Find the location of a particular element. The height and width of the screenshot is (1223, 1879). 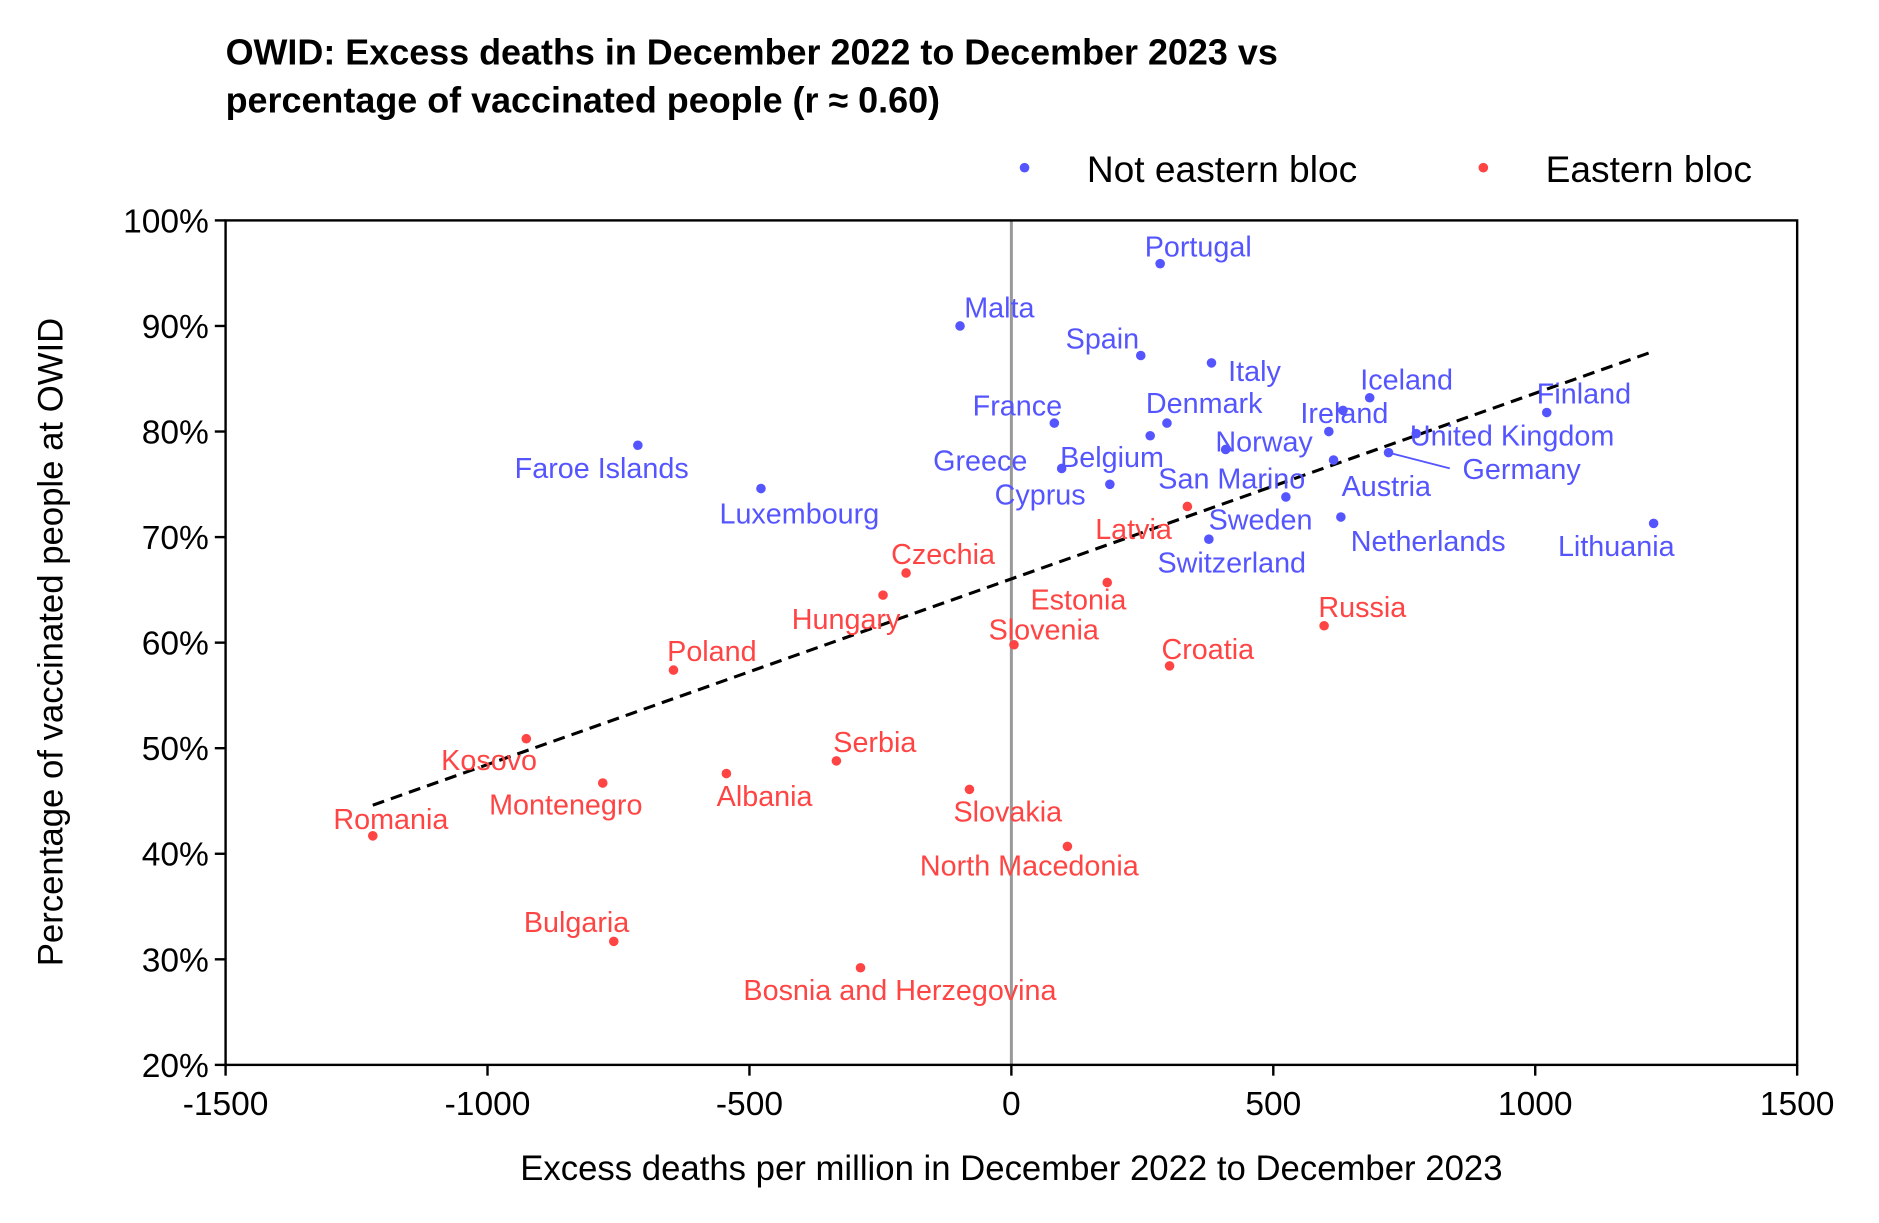

point-switzerland is located at coordinates (1209, 539).